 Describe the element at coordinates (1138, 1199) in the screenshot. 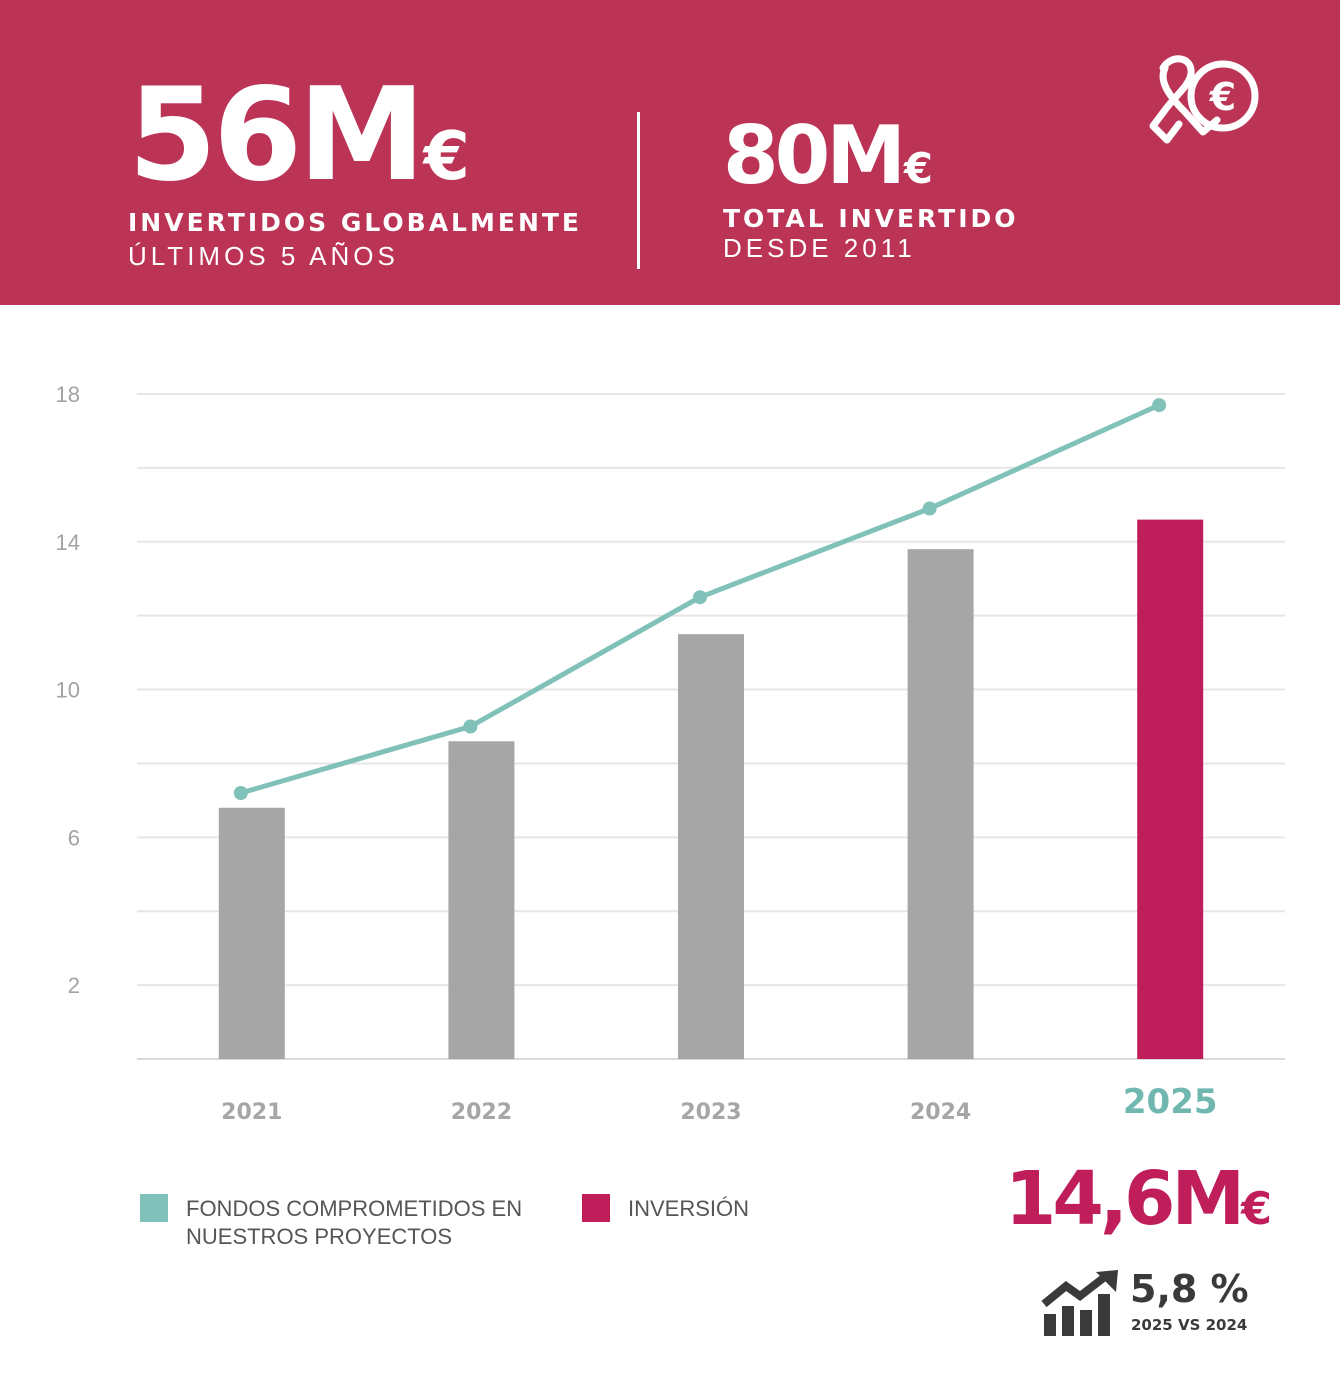

I see `headline-value: 14,6M€` at that location.